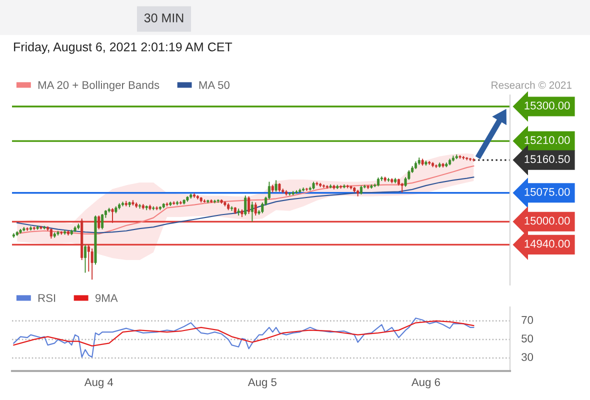 This screenshot has width=590, height=400. What do you see at coordinates (106, 298) in the screenshot?
I see `legend-label: 9MA` at bounding box center [106, 298].